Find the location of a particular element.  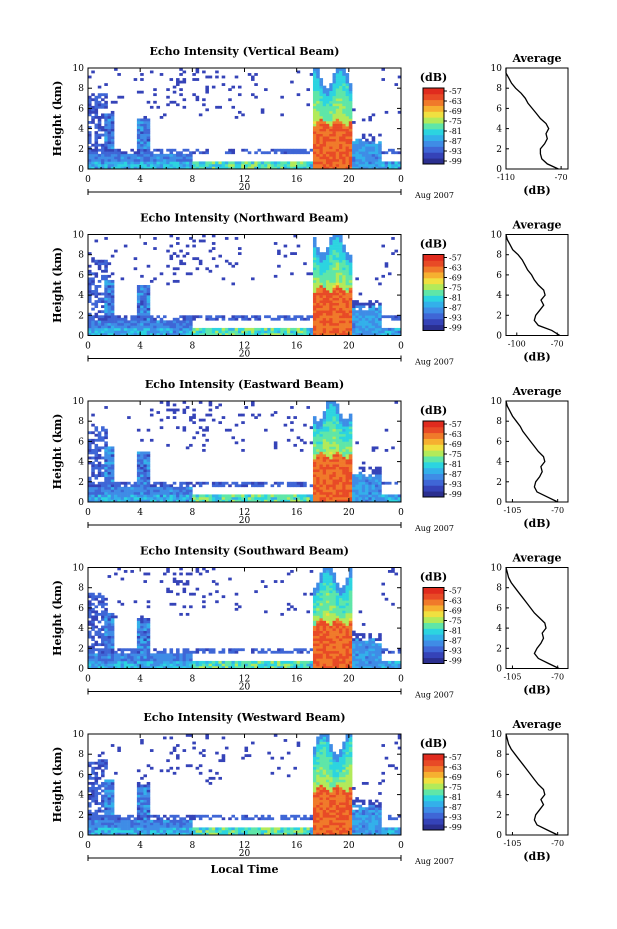

colorbar-swatch is located at coordinates (433, 257).